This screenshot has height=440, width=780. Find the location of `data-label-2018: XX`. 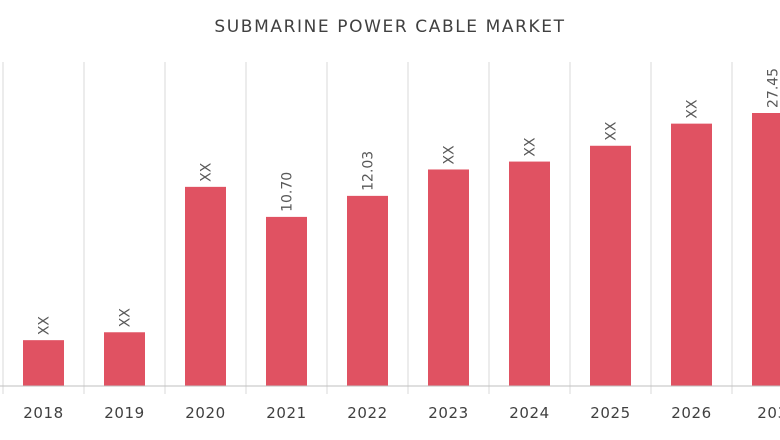

data-label-2018: XX is located at coordinates (45, 326).